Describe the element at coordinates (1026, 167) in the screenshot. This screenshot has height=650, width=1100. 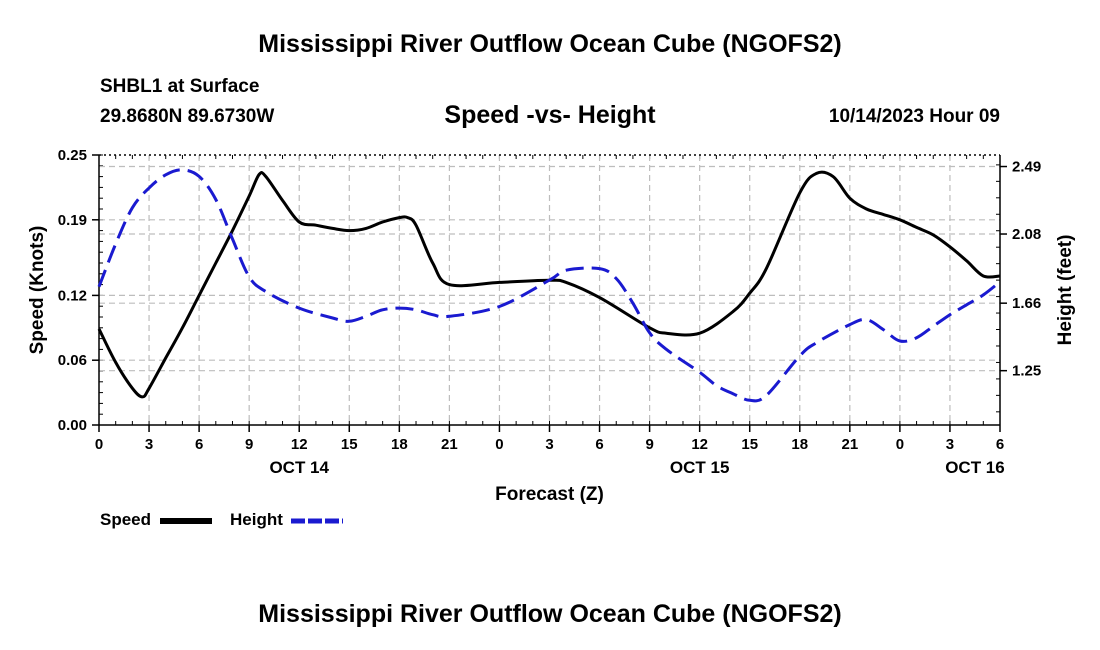
I see `y2-tick-label: 2.49` at that location.